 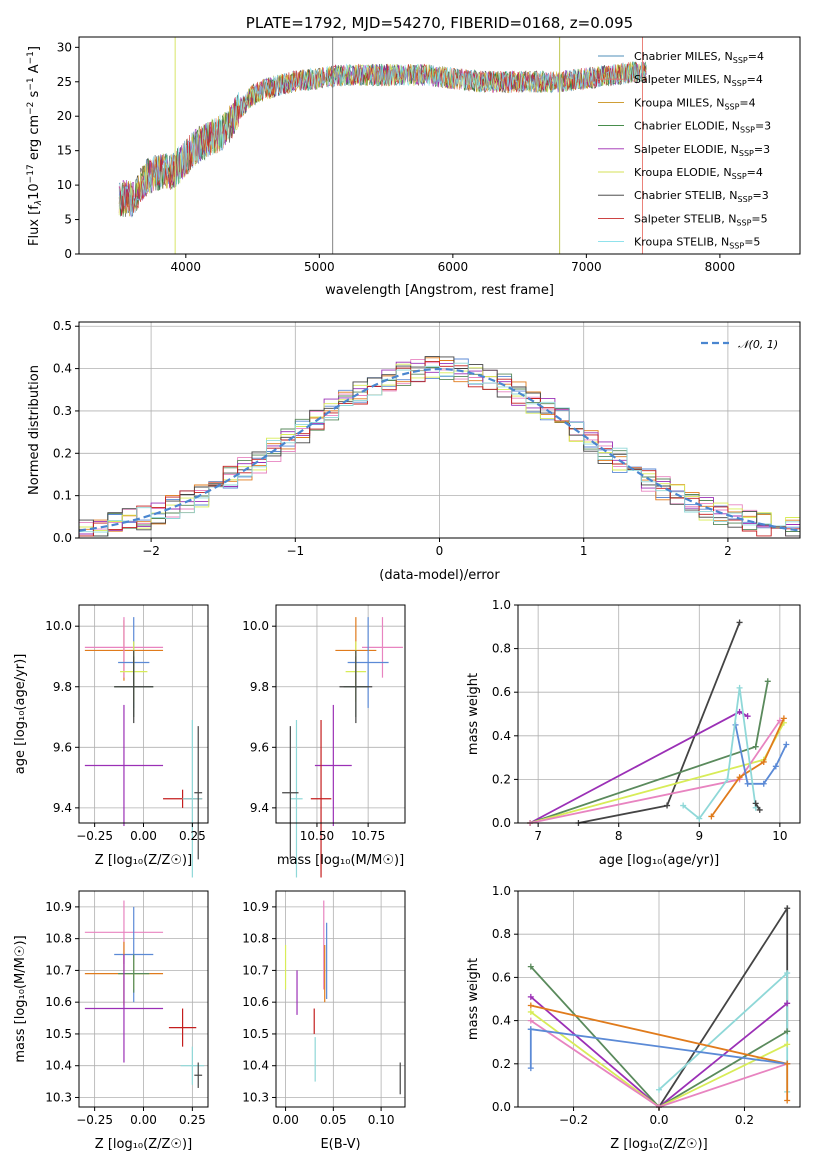 I want to click on legend-label: Chabrier STELIB, NSSP=3, so click(x=701, y=196).